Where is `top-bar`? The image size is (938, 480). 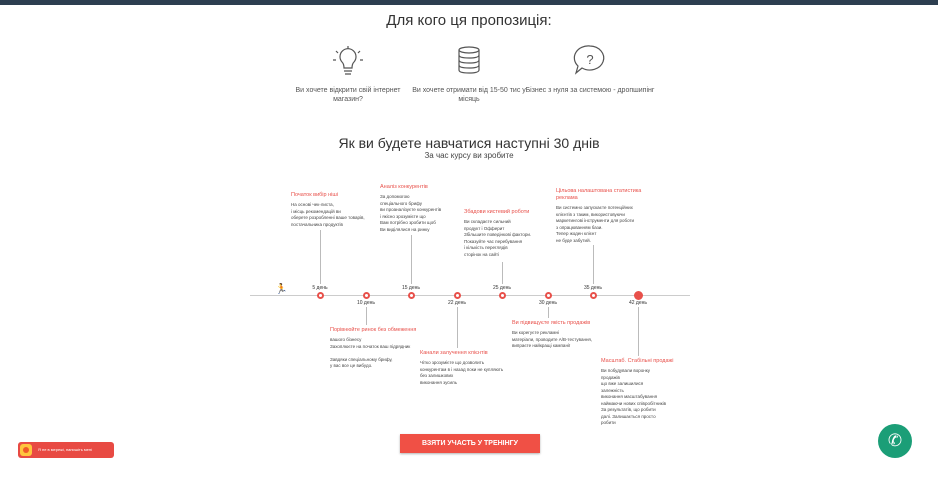 top-bar is located at coordinates (469, 2).